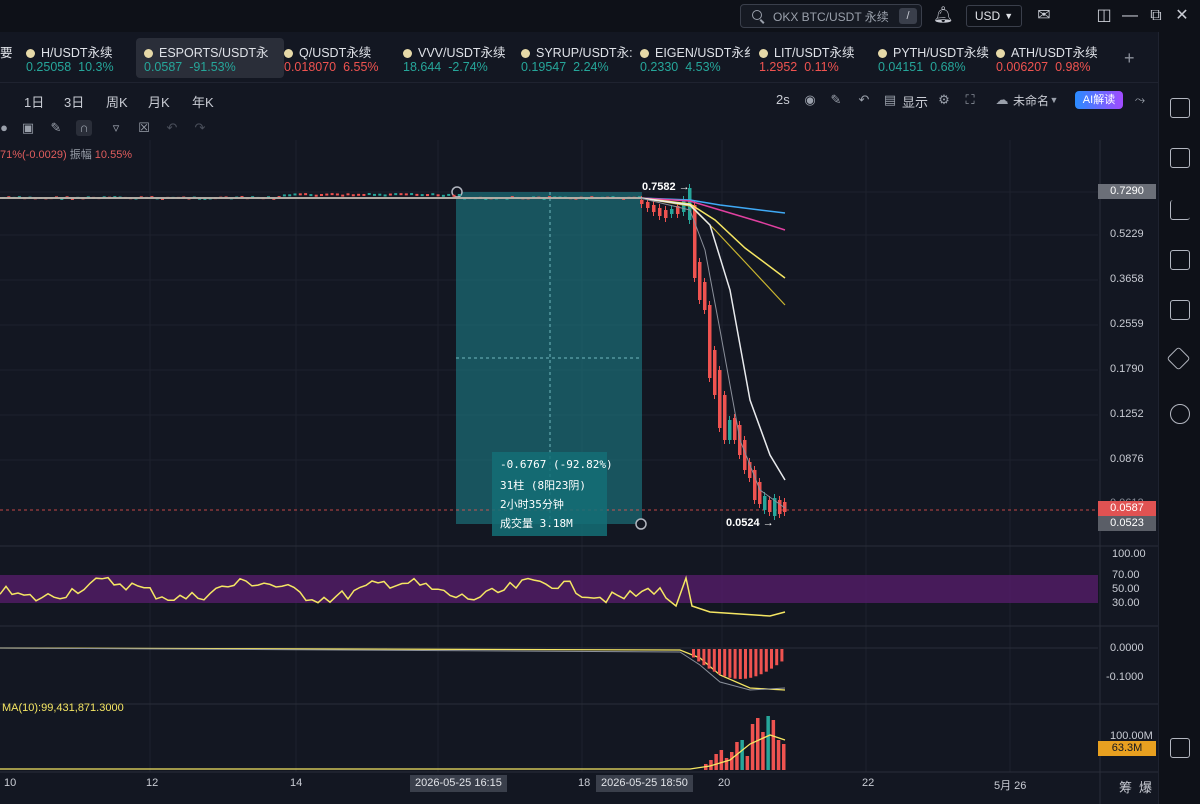  What do you see at coordinates (144, 127) in the screenshot?
I see `trash-icon: ☒` at bounding box center [144, 127].